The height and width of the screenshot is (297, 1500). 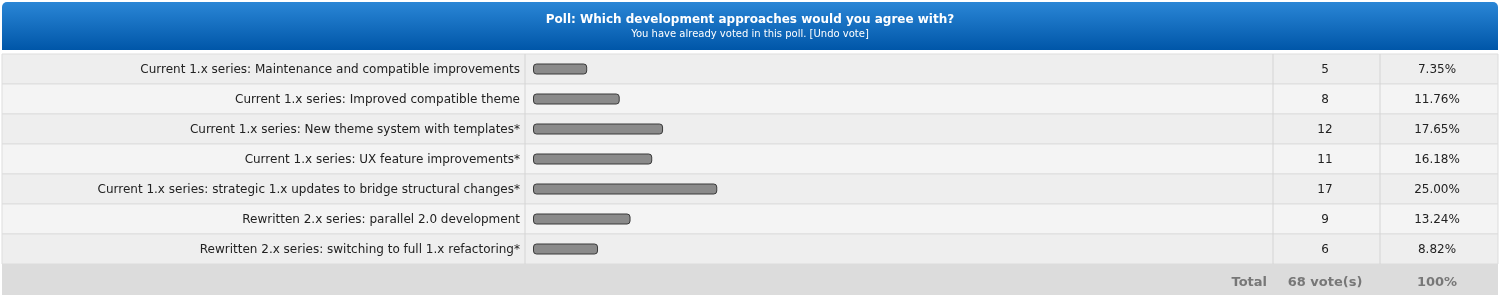 What do you see at coordinates (1325, 249) in the screenshot?
I see `data-label: 6` at bounding box center [1325, 249].